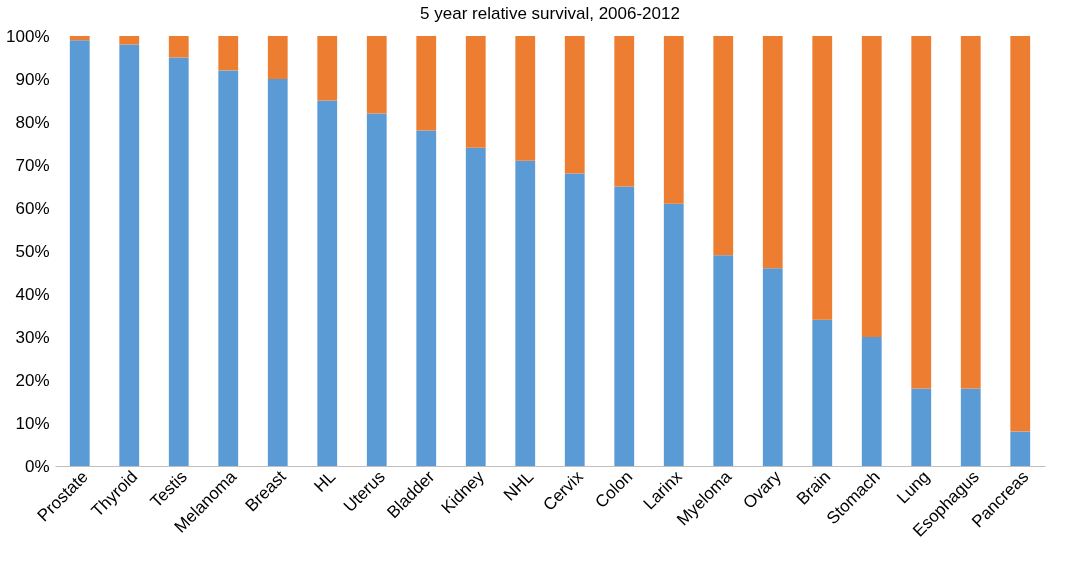 This screenshot has width=1069, height=578. I want to click on chart-title: 5 year relative survival, 2006-2012, so click(550, 13).